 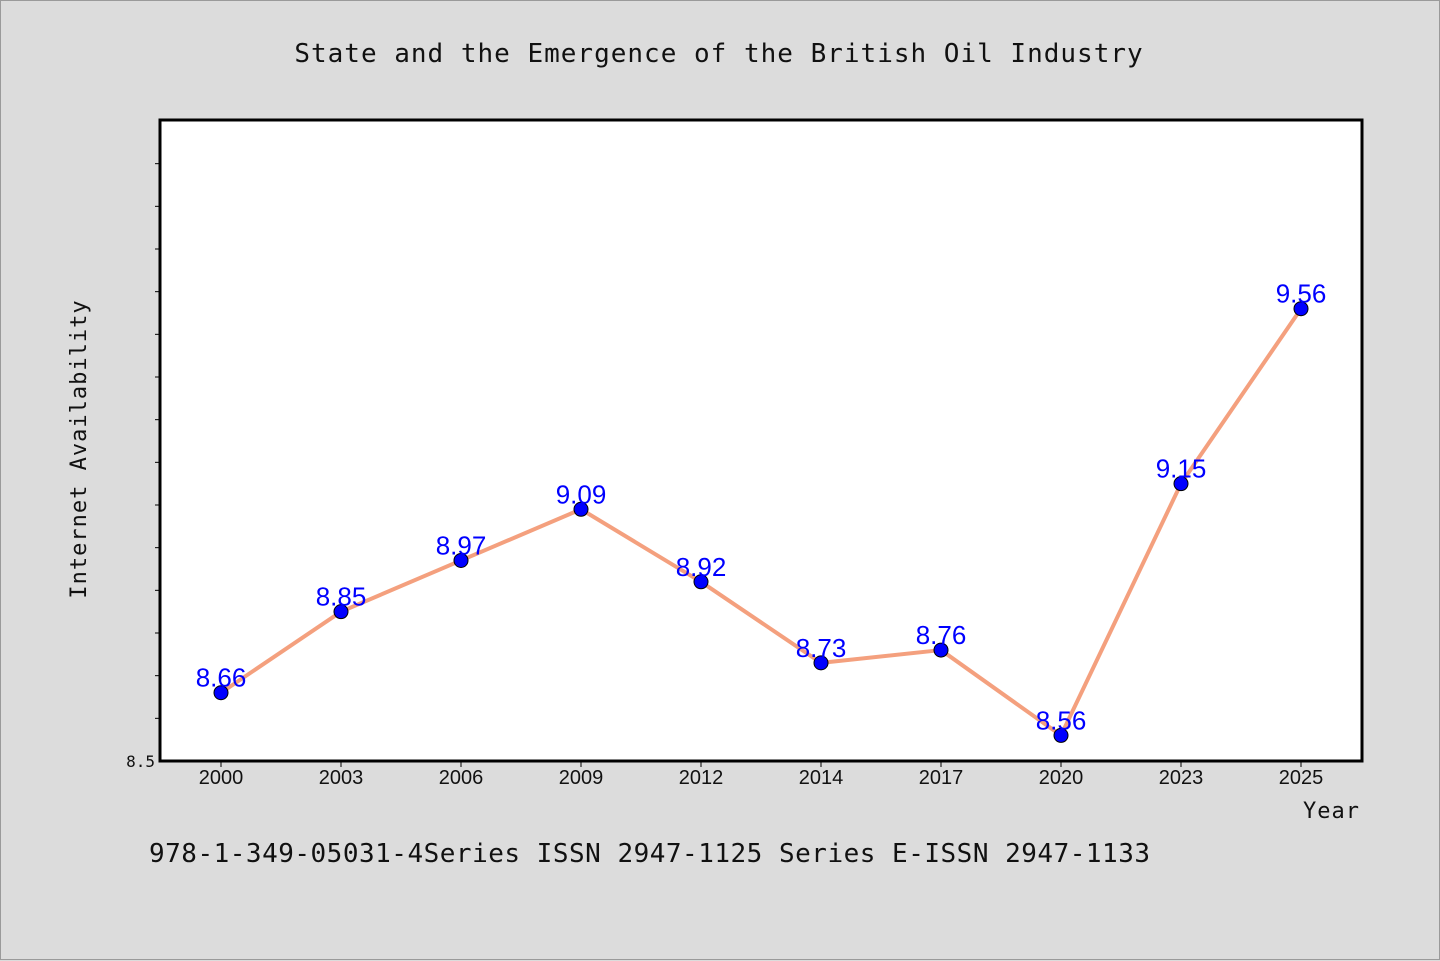 I want to click on data-label: 8.73, so click(x=821, y=648).